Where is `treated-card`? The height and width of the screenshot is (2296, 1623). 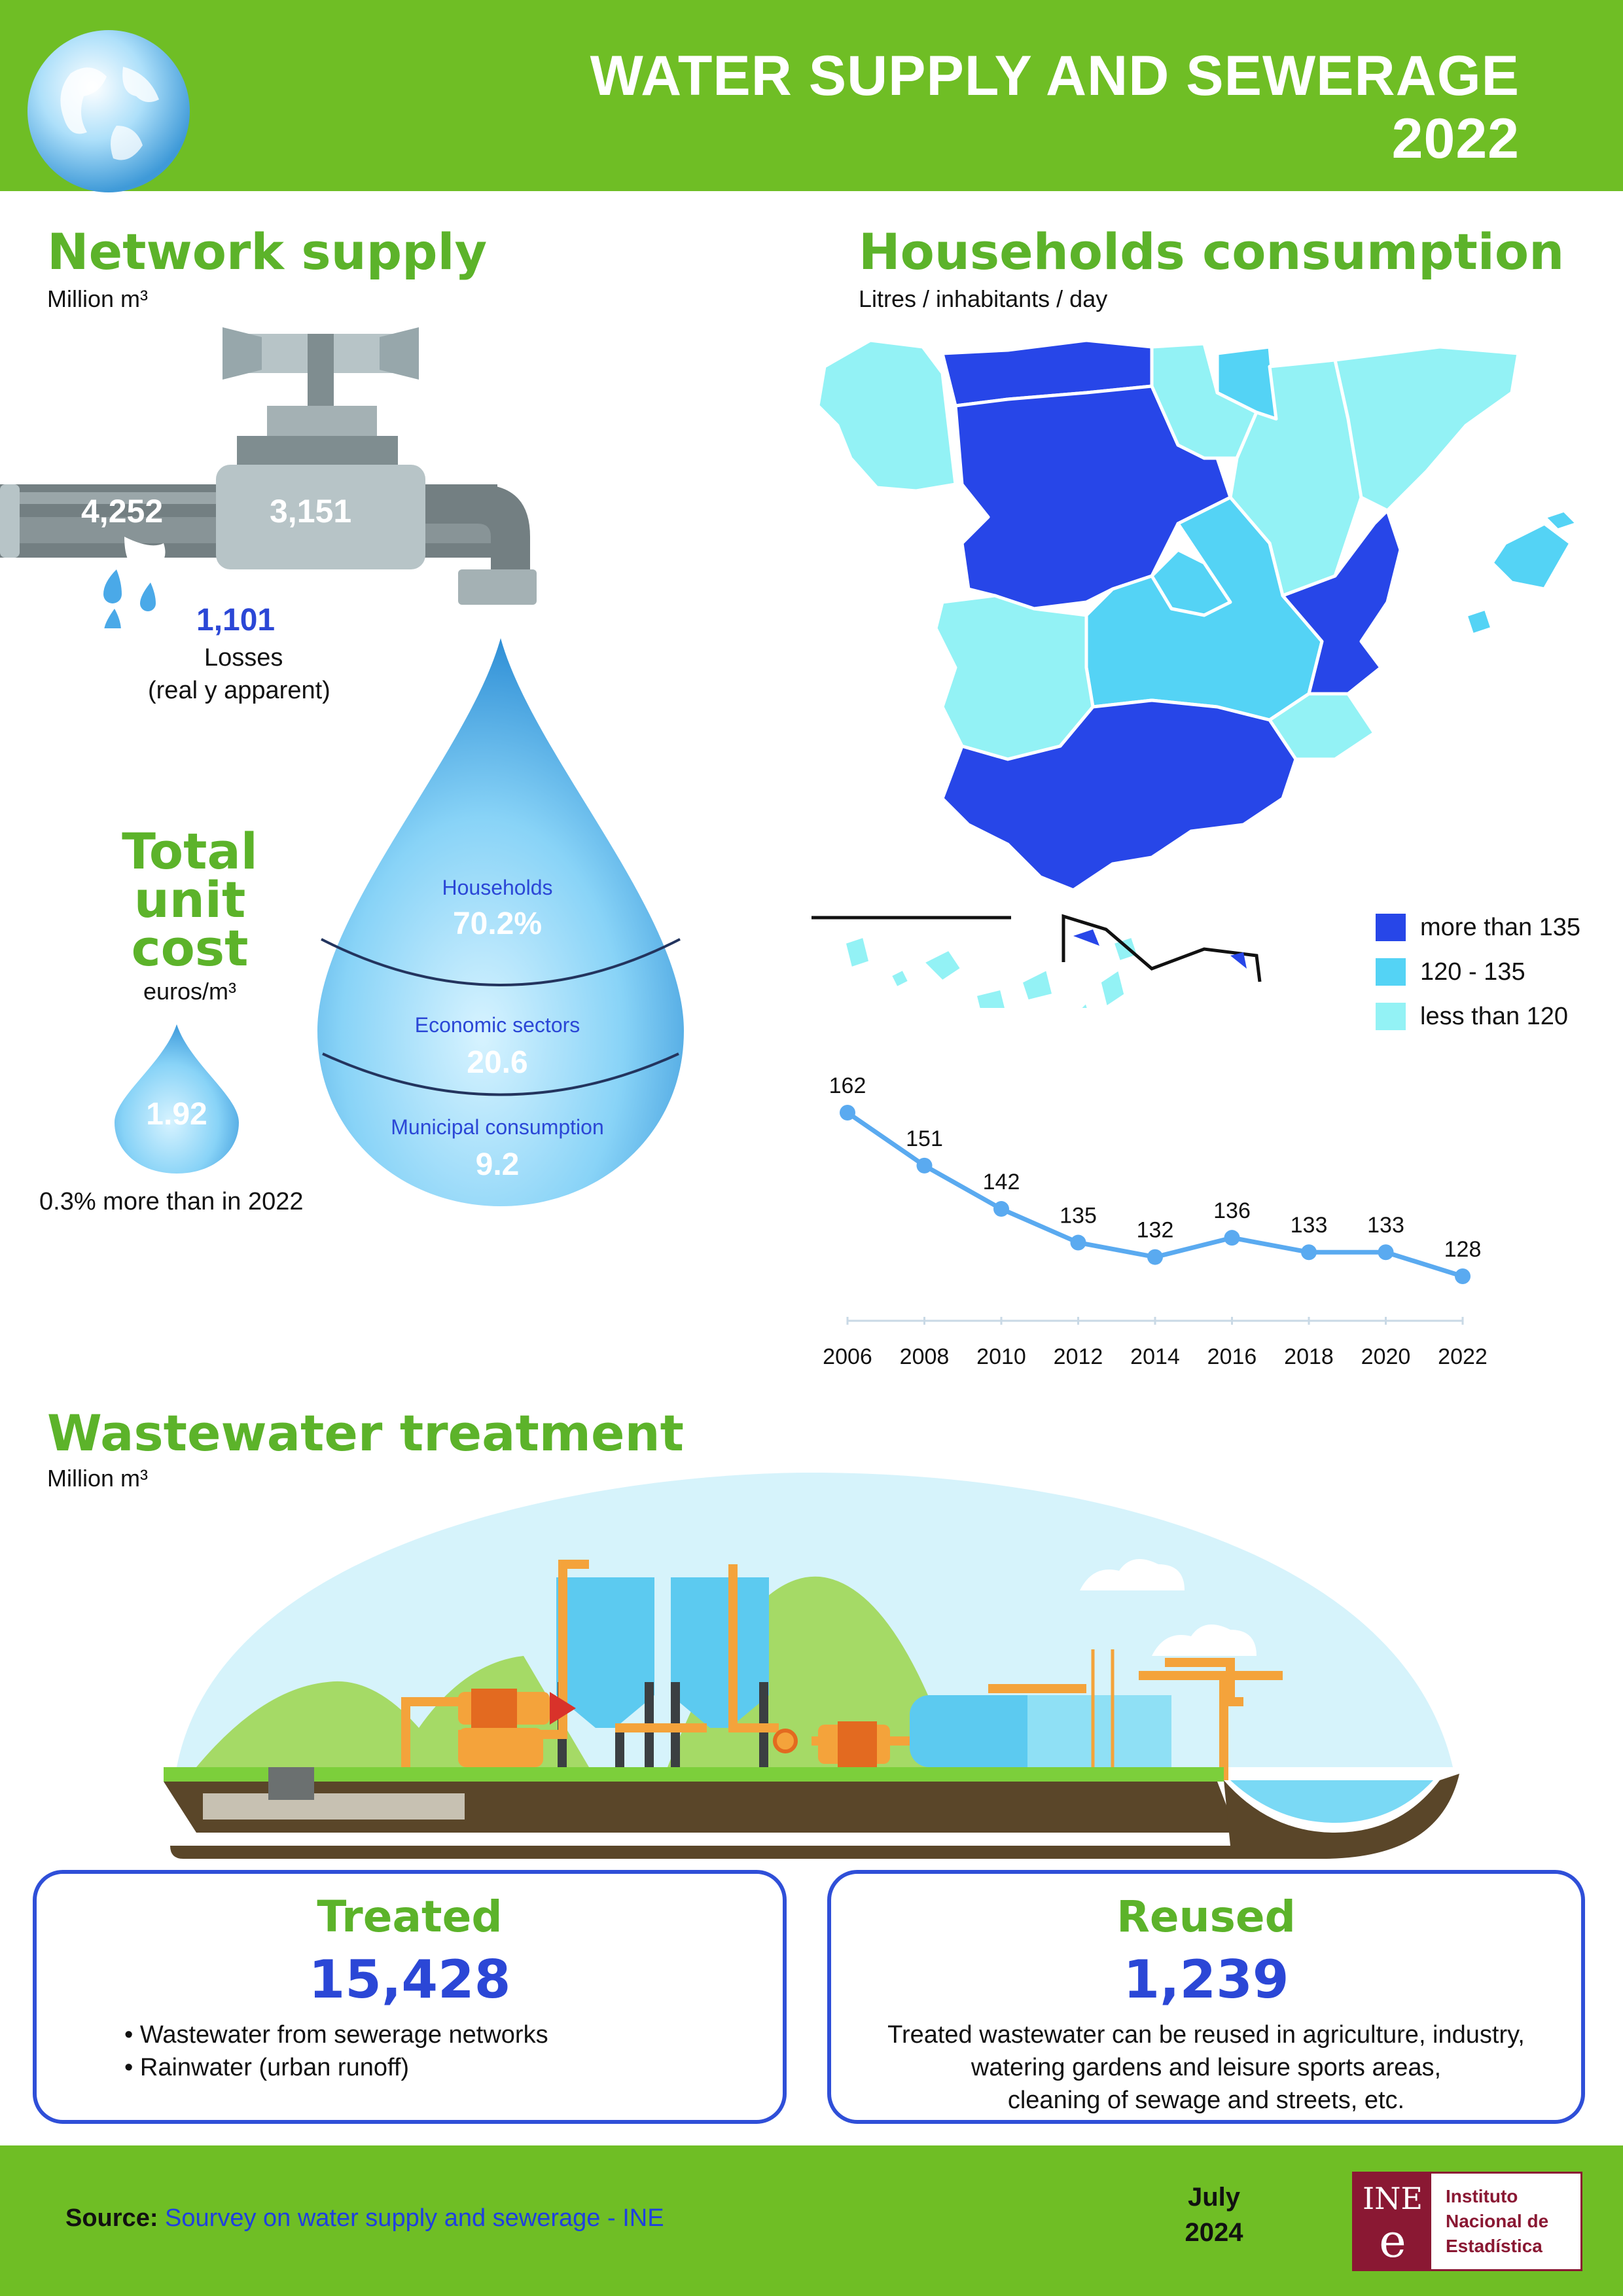 treated-card is located at coordinates (410, 1997).